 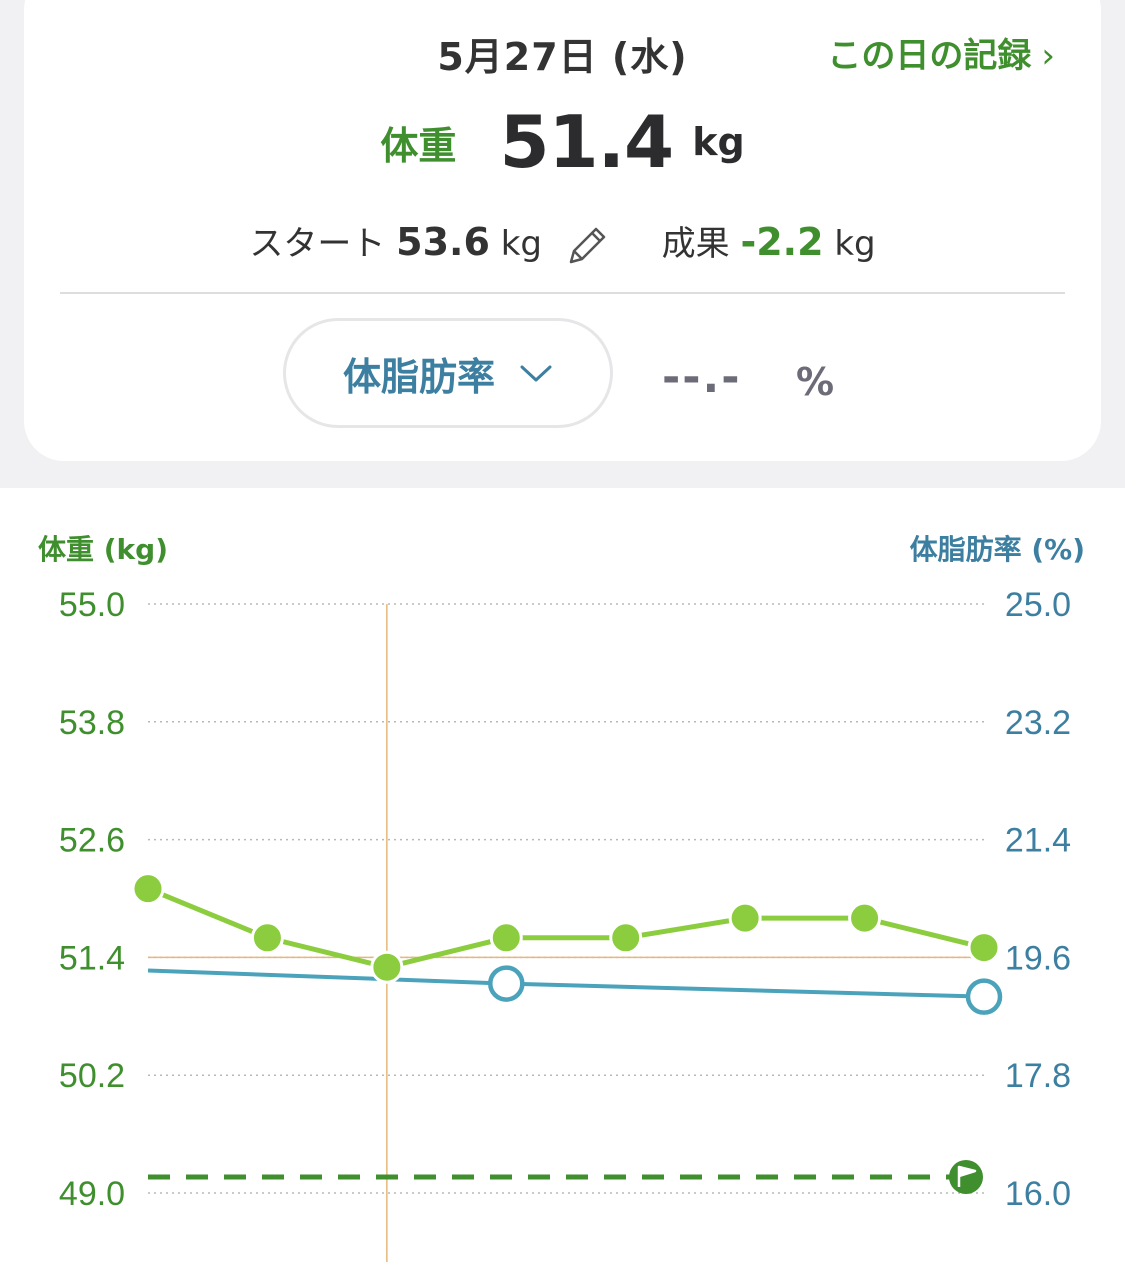 What do you see at coordinates (566, 983) in the screenshot?
I see `body-fat-series-line` at bounding box center [566, 983].